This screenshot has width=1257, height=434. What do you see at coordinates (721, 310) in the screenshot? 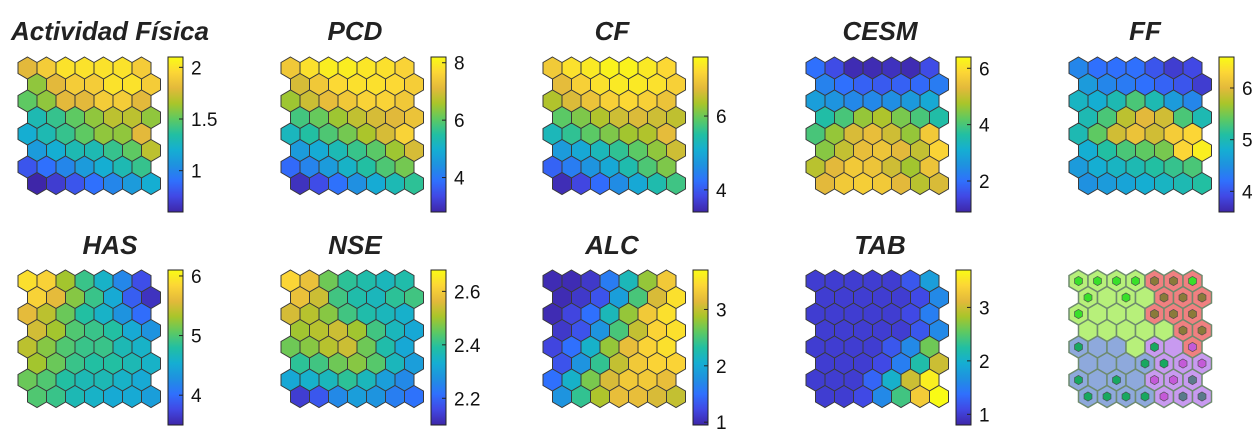
I see `colorbar-tick-label: 3` at bounding box center [721, 310].